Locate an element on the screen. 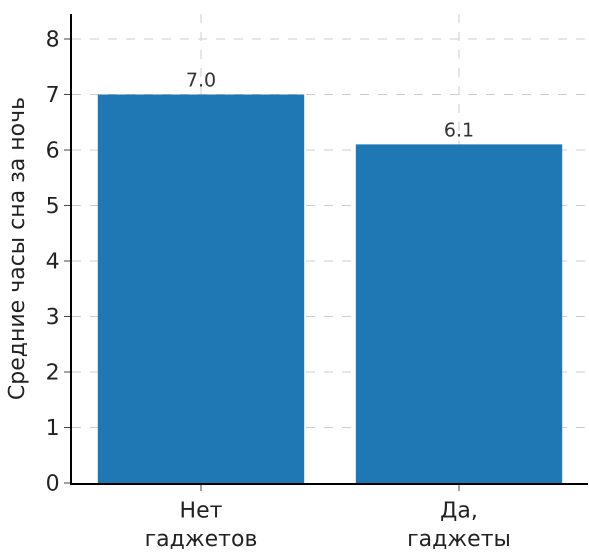 This screenshot has height=553, width=589. data-label: 7.0 is located at coordinates (201, 80).